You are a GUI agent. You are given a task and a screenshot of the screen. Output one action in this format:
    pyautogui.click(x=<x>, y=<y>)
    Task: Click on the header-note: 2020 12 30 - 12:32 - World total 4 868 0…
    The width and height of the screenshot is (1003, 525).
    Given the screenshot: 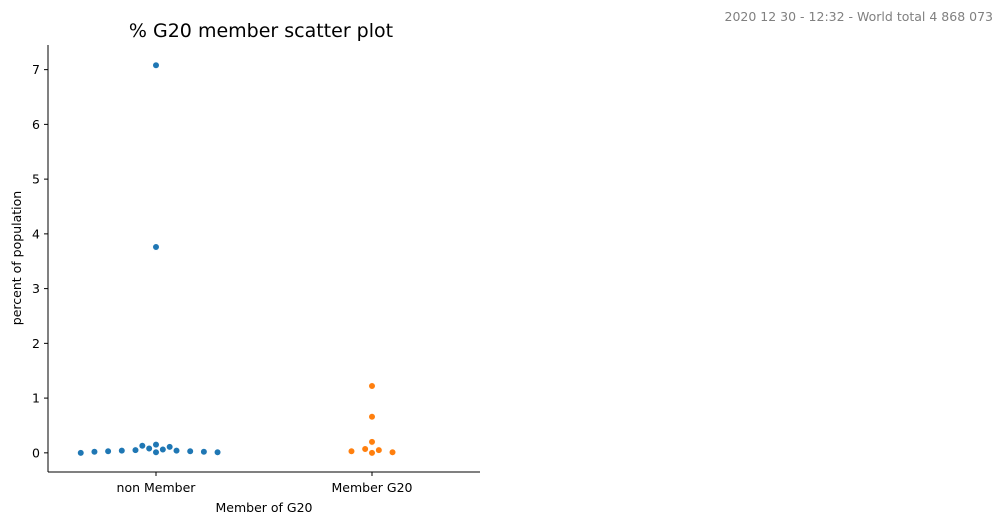 What is the action you would take?
    pyautogui.click(x=858, y=16)
    